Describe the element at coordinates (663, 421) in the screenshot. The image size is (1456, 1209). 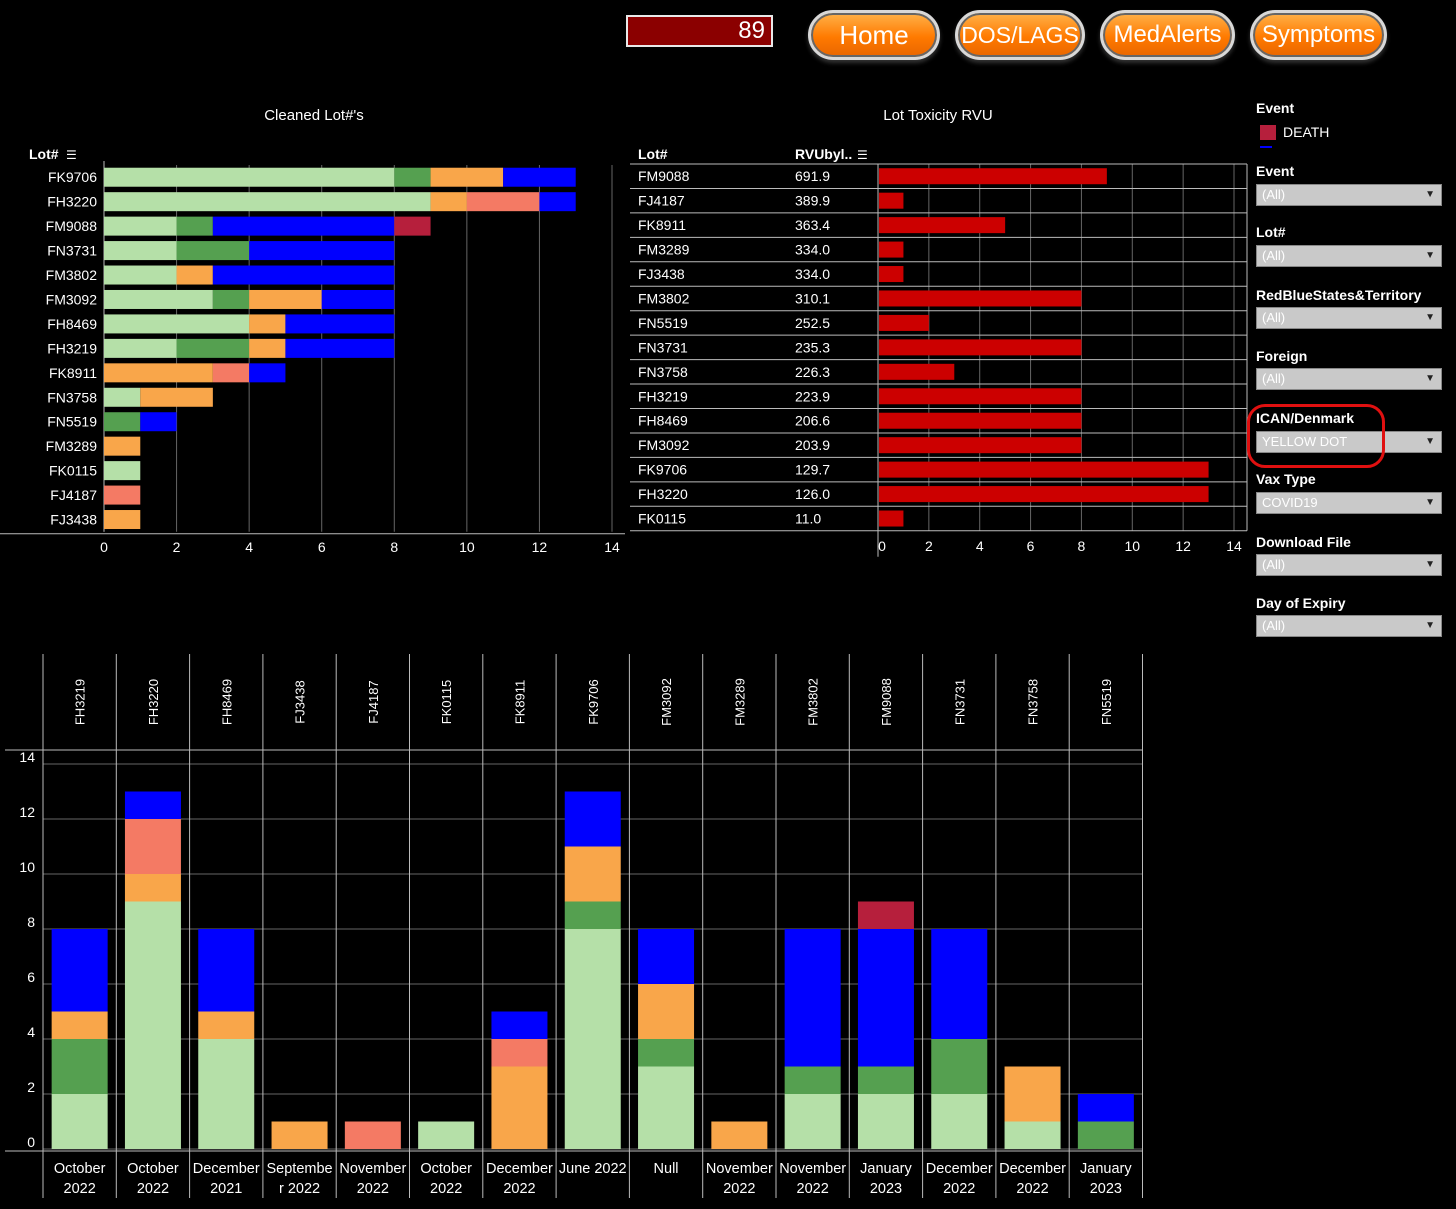
I see `lot-label: FH8469` at that location.